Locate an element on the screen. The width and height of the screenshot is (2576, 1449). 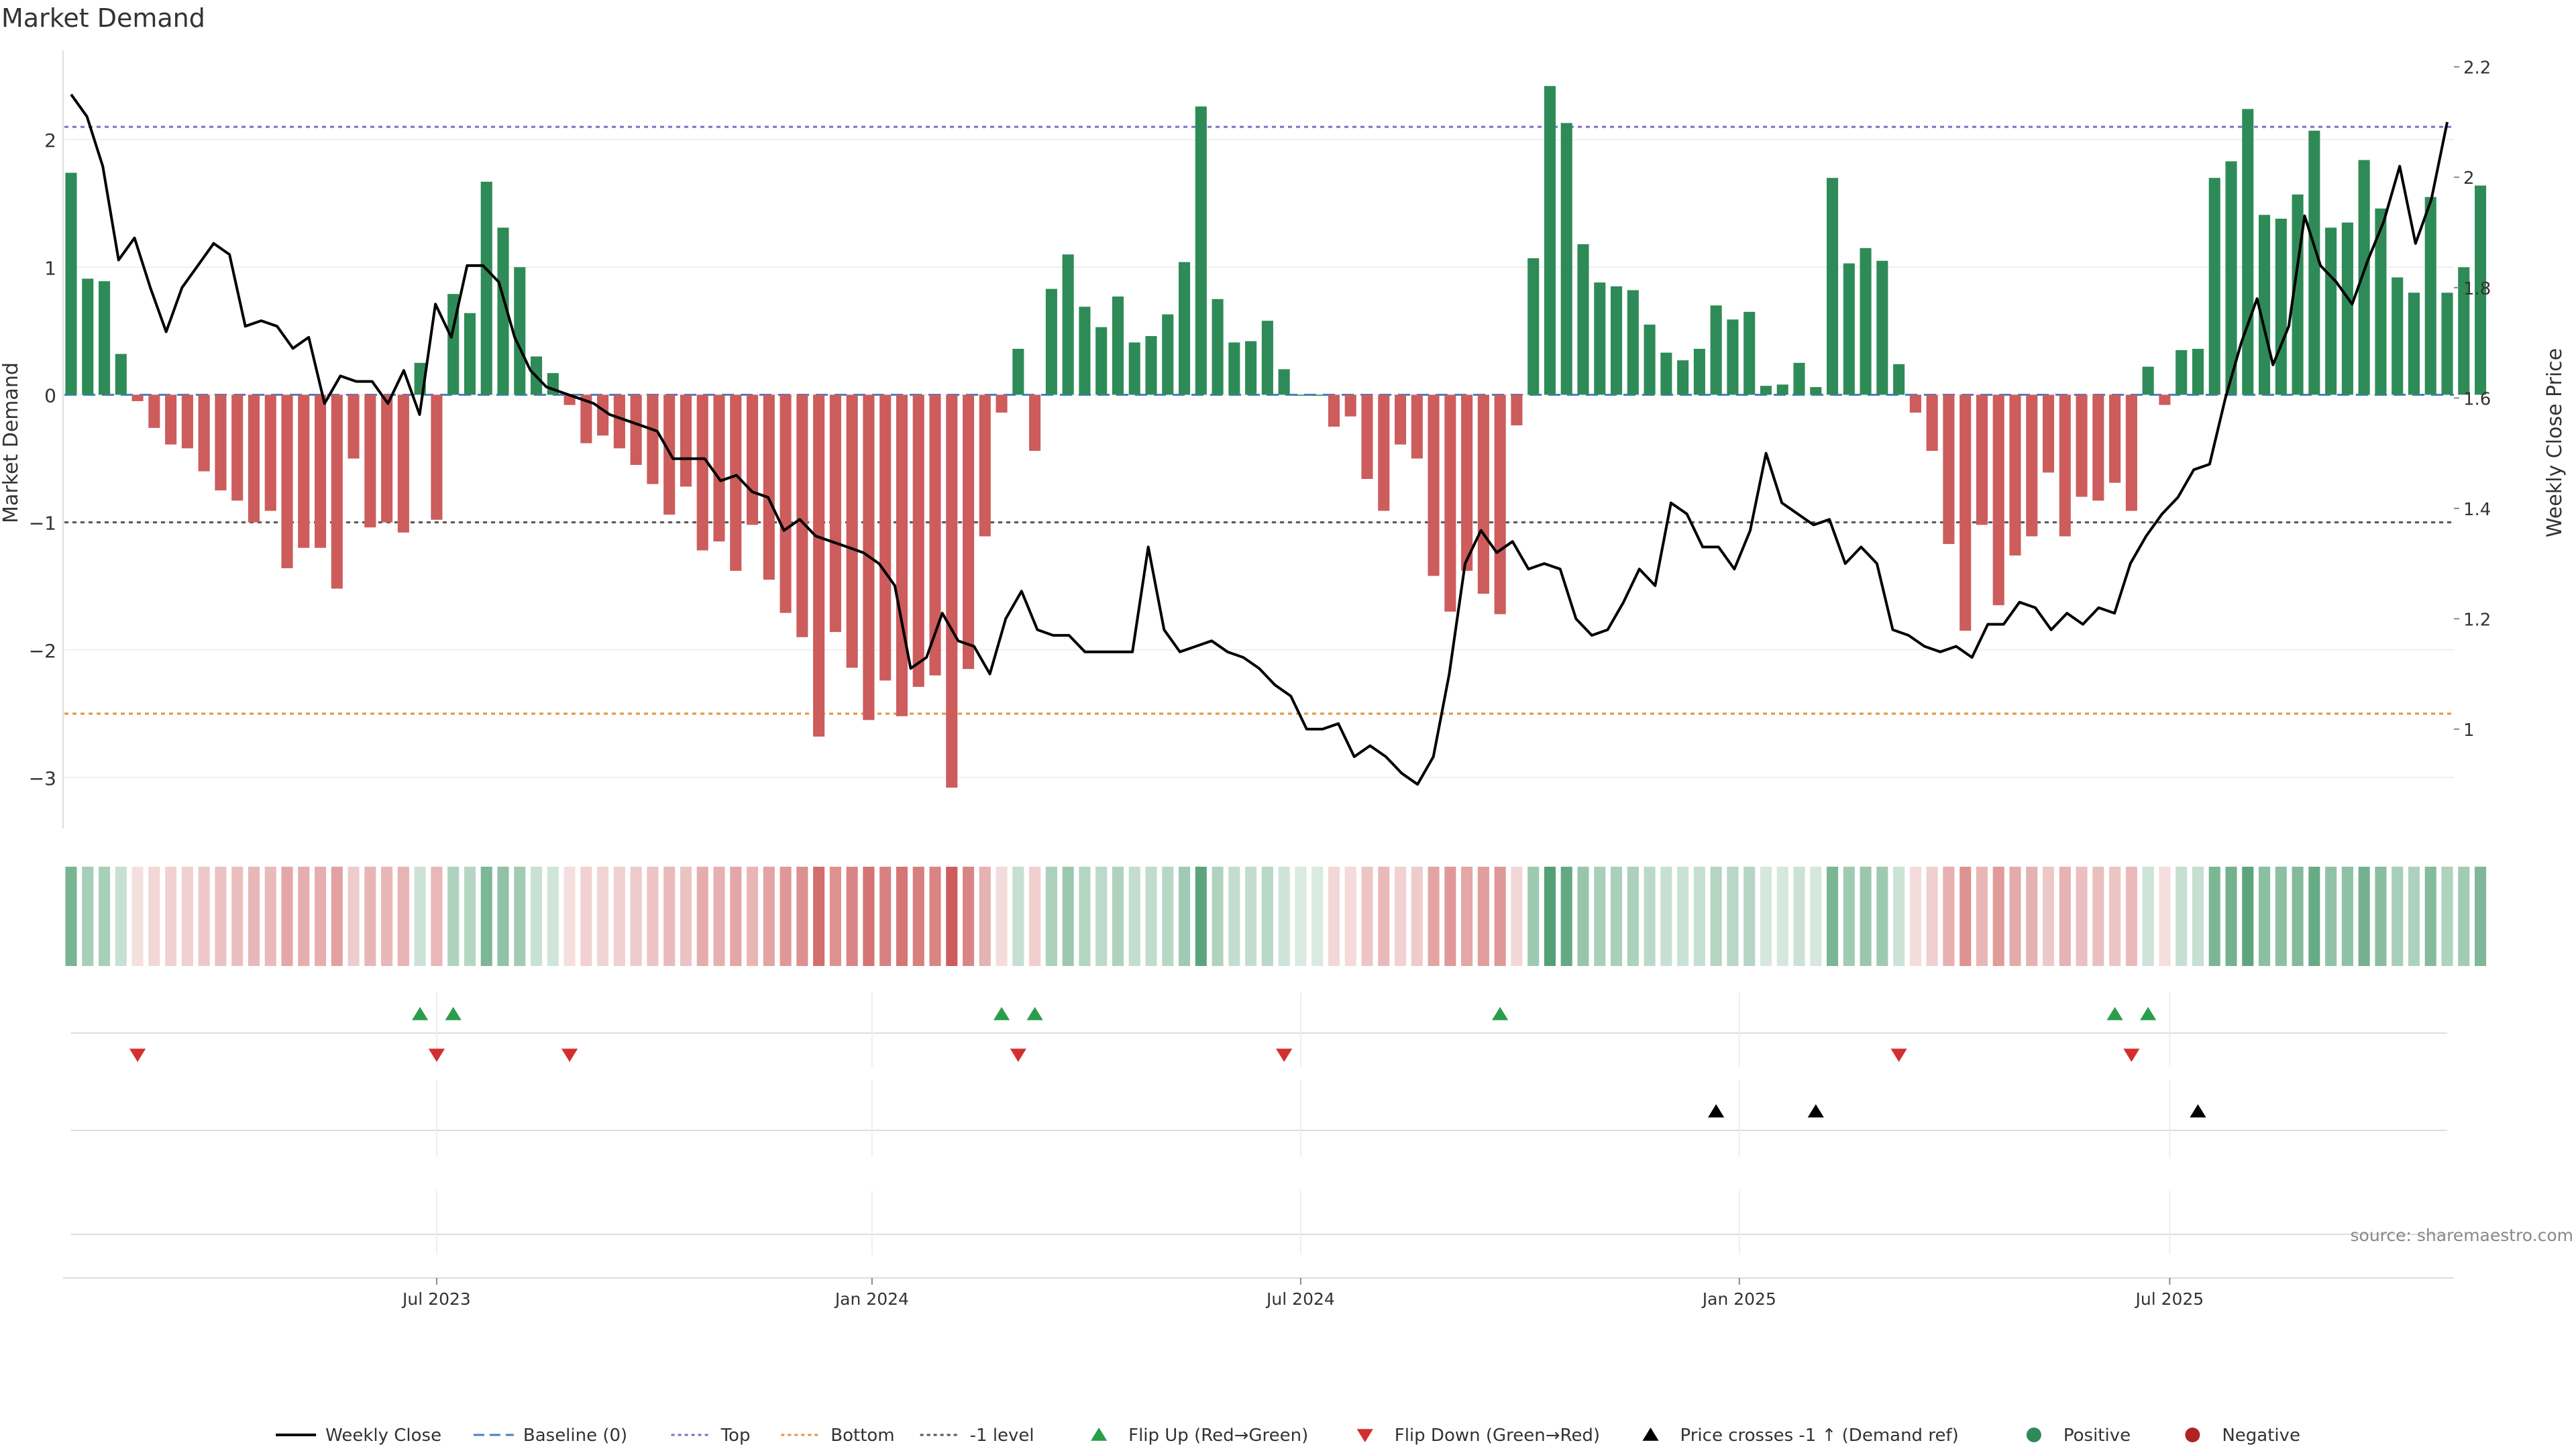
y-axis-label-left: Market Demand is located at coordinates (11, 442).